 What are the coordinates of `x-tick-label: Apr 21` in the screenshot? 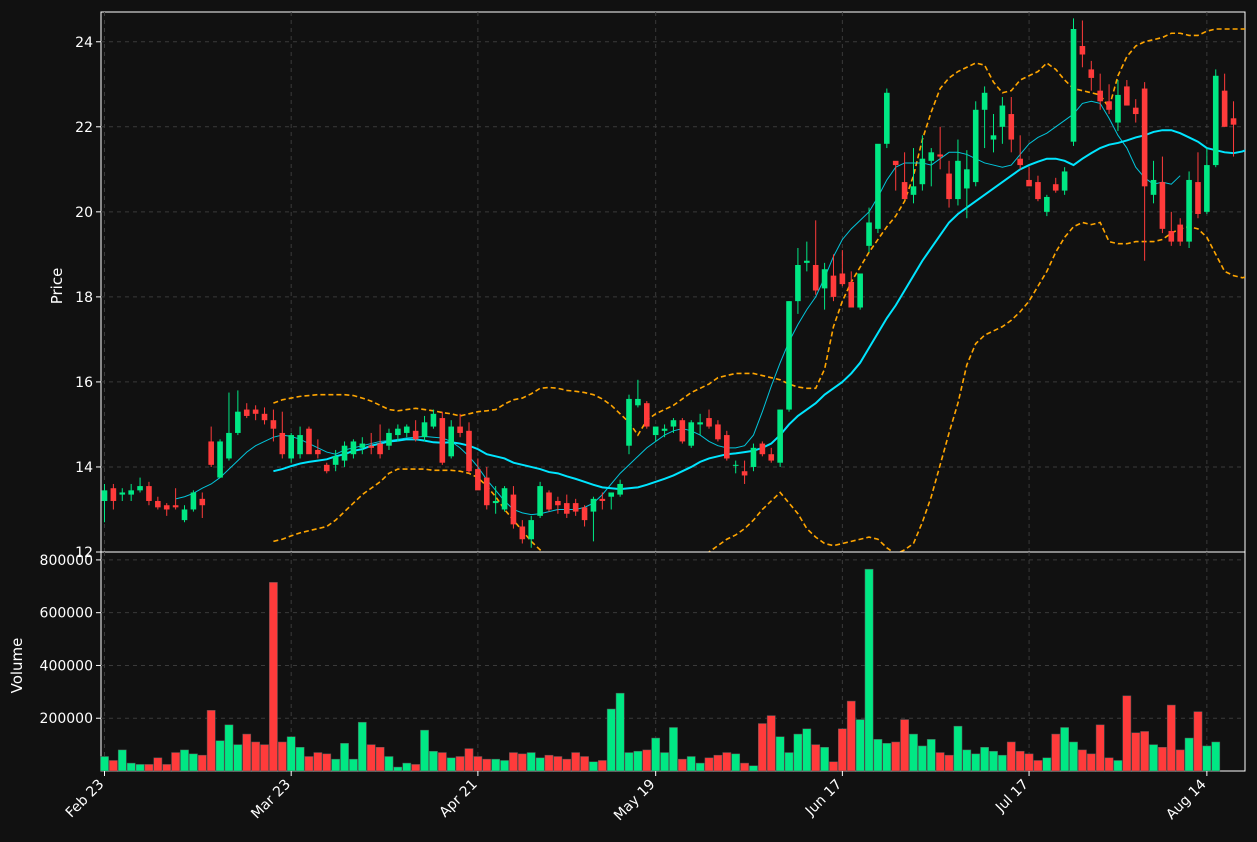 It's located at (459, 799).